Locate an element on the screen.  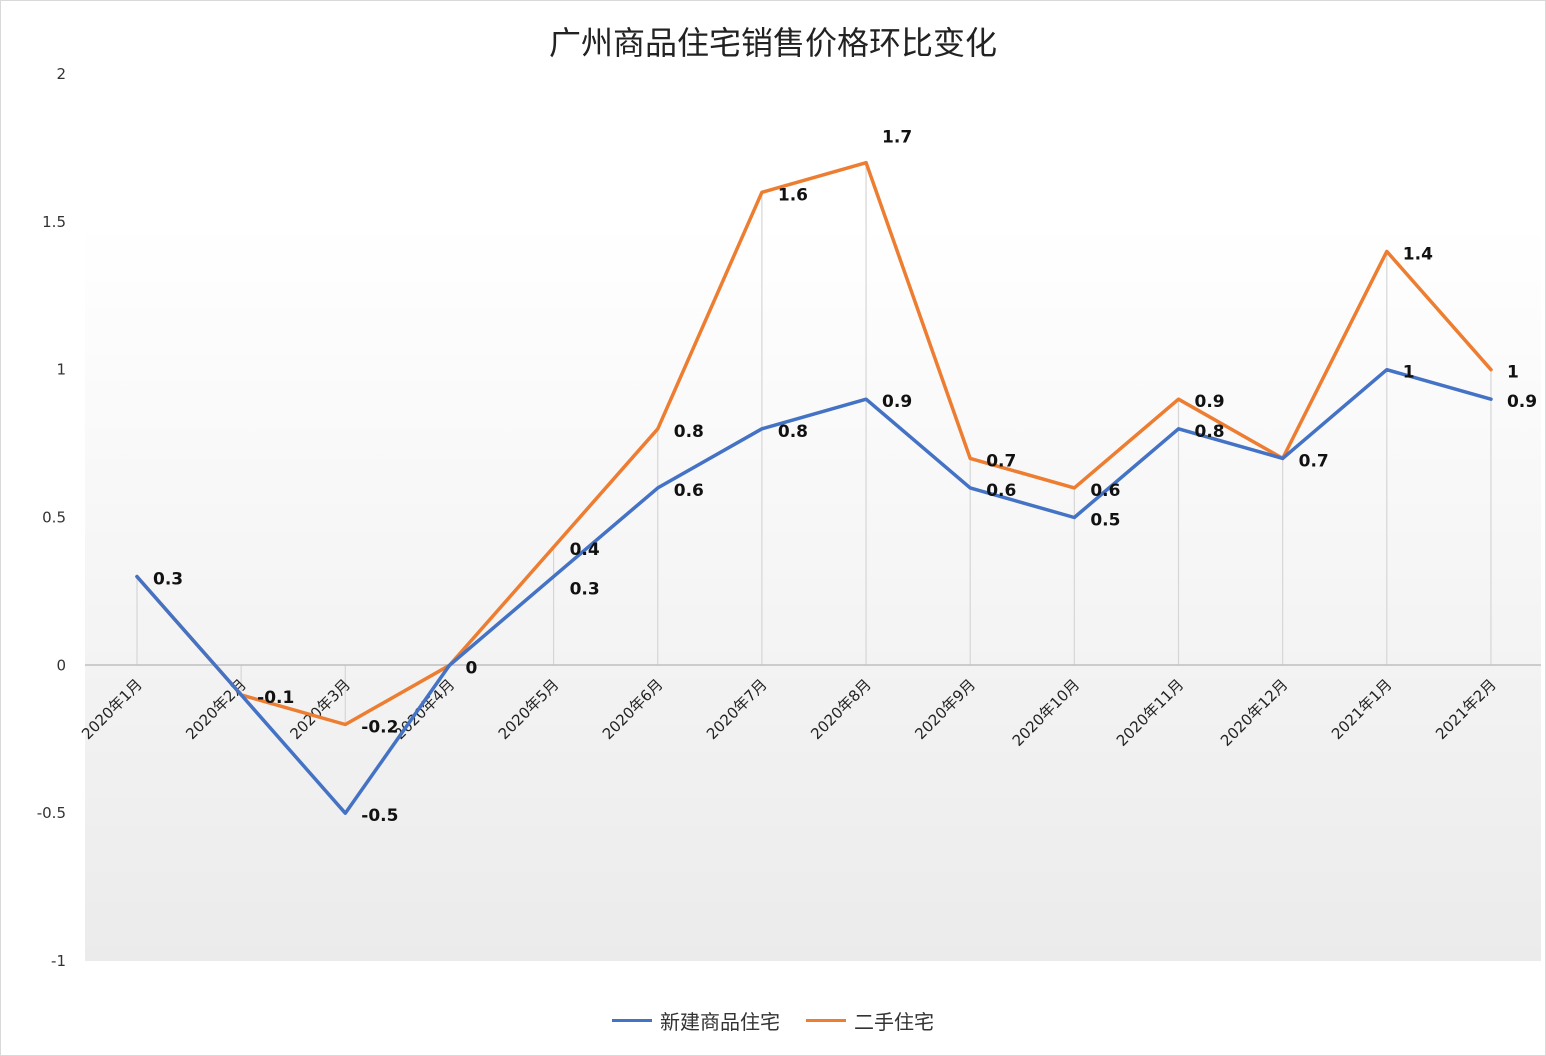
y-tick-label: 1.5 is located at coordinates (54, 222).